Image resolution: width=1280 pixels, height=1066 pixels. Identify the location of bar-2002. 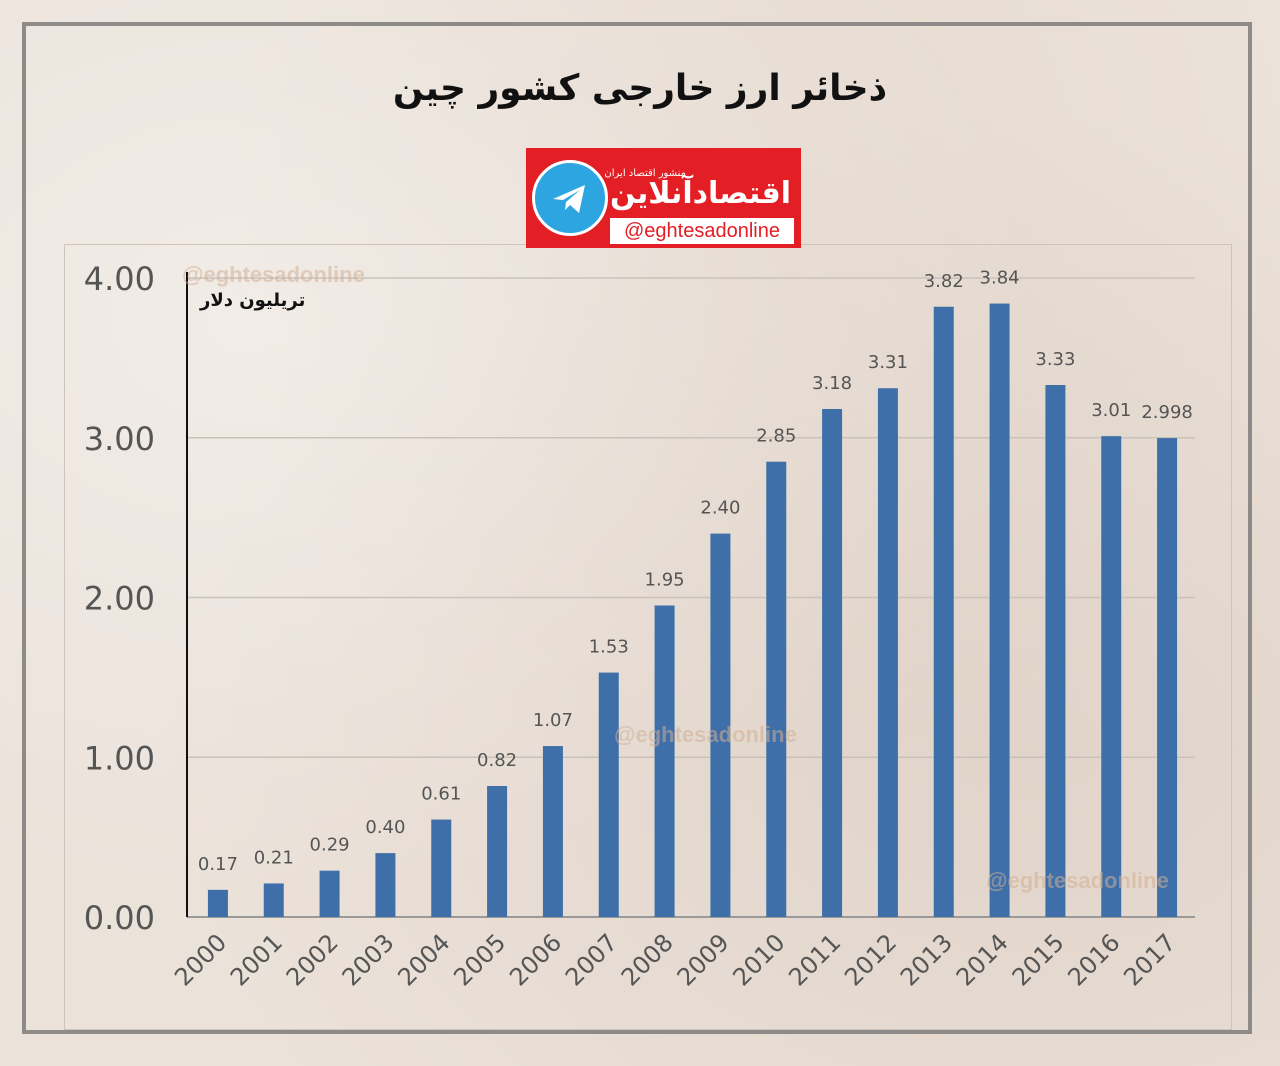
(329, 893).